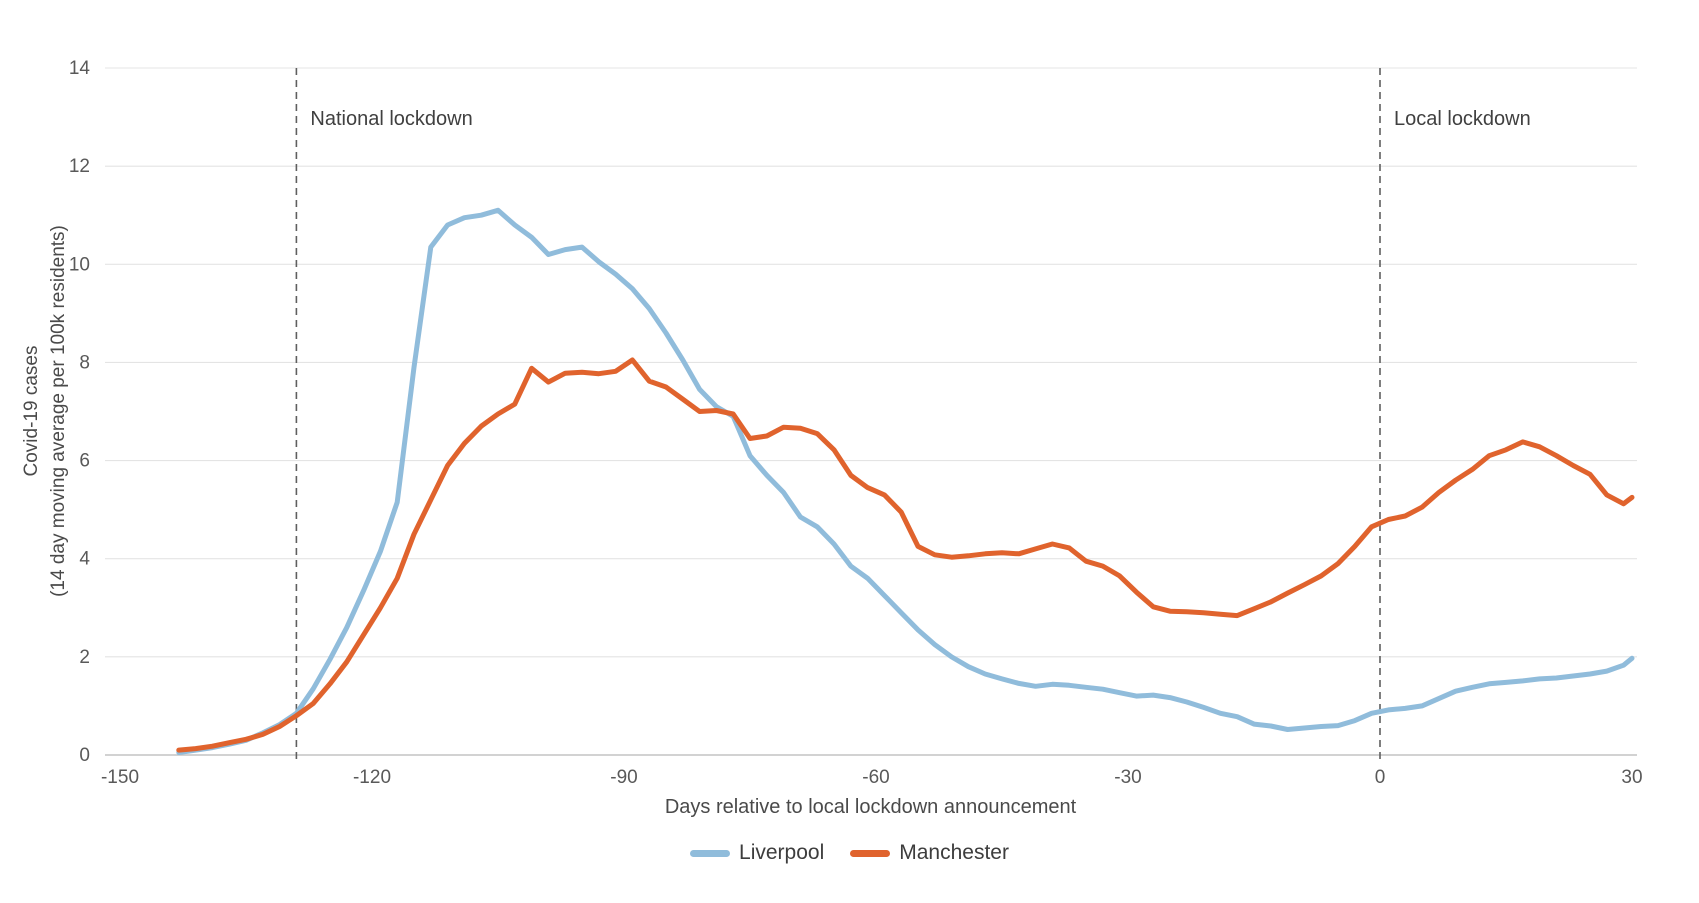  What do you see at coordinates (1127, 777) in the screenshot?
I see `x-tick-label--30: -30` at bounding box center [1127, 777].